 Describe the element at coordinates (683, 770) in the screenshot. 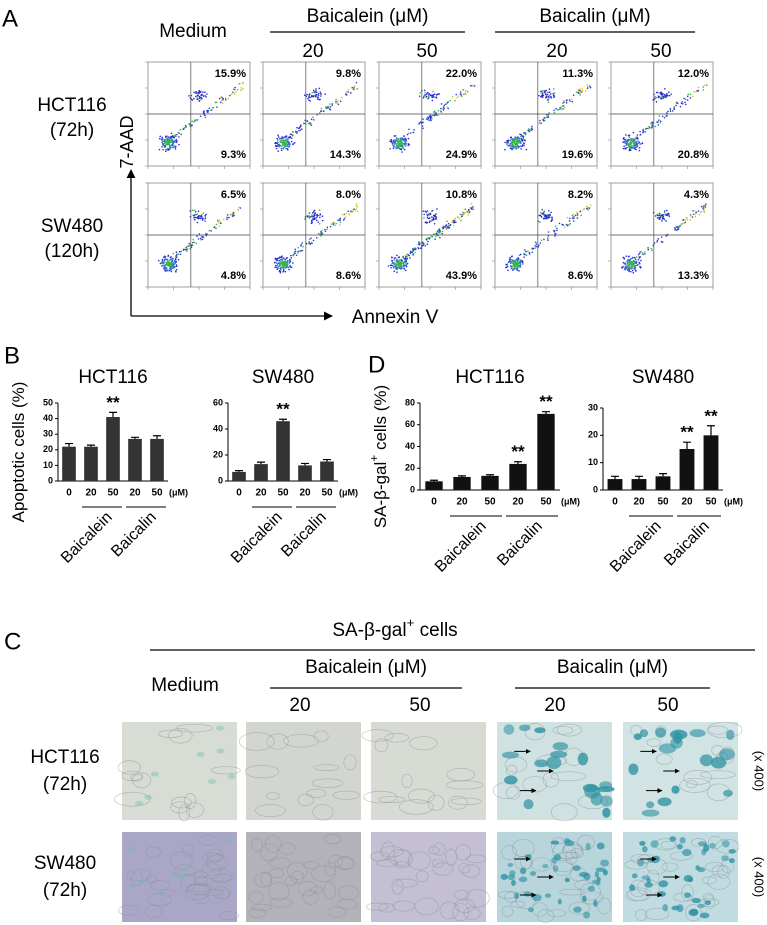

I see `micrograph` at that location.